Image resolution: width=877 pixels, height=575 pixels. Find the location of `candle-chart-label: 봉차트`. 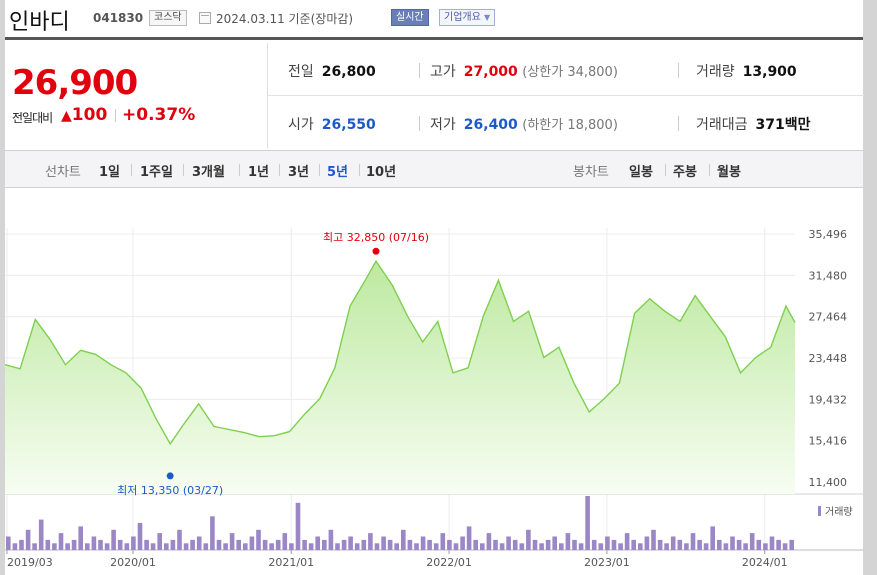

candle-chart-label: 봉차트 is located at coordinates (591, 172).